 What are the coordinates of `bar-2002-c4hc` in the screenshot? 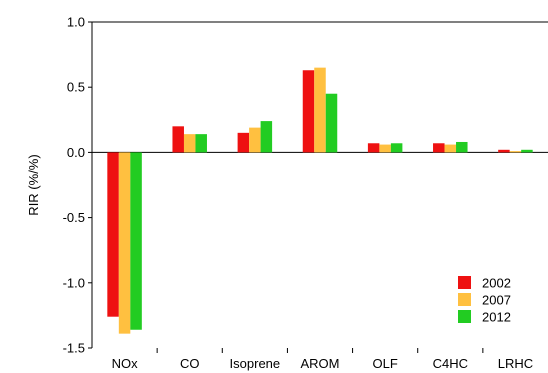 It's located at (439, 148).